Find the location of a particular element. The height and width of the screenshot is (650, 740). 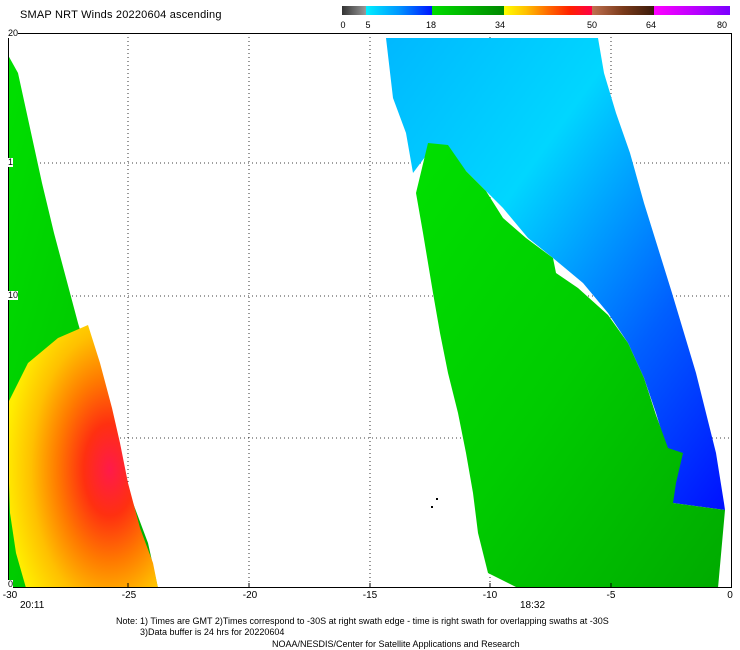

scale-label-64: 64 is located at coordinates (651, 25).